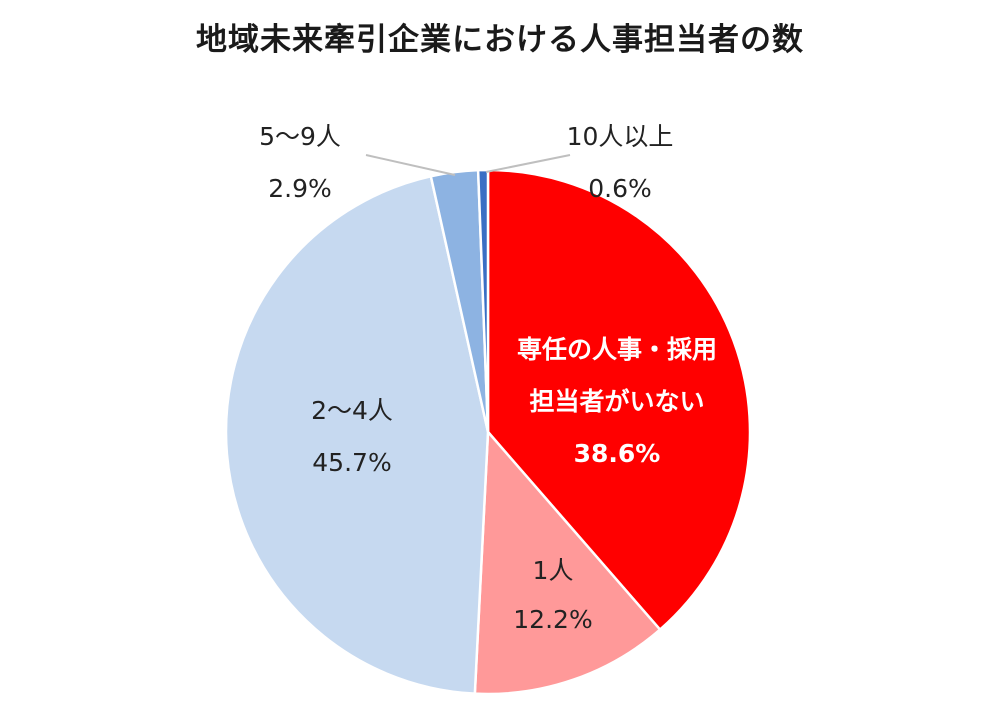 The height and width of the screenshot is (705, 1000). I want to click on slice-label: 専任の人事・採用, so click(617, 349).